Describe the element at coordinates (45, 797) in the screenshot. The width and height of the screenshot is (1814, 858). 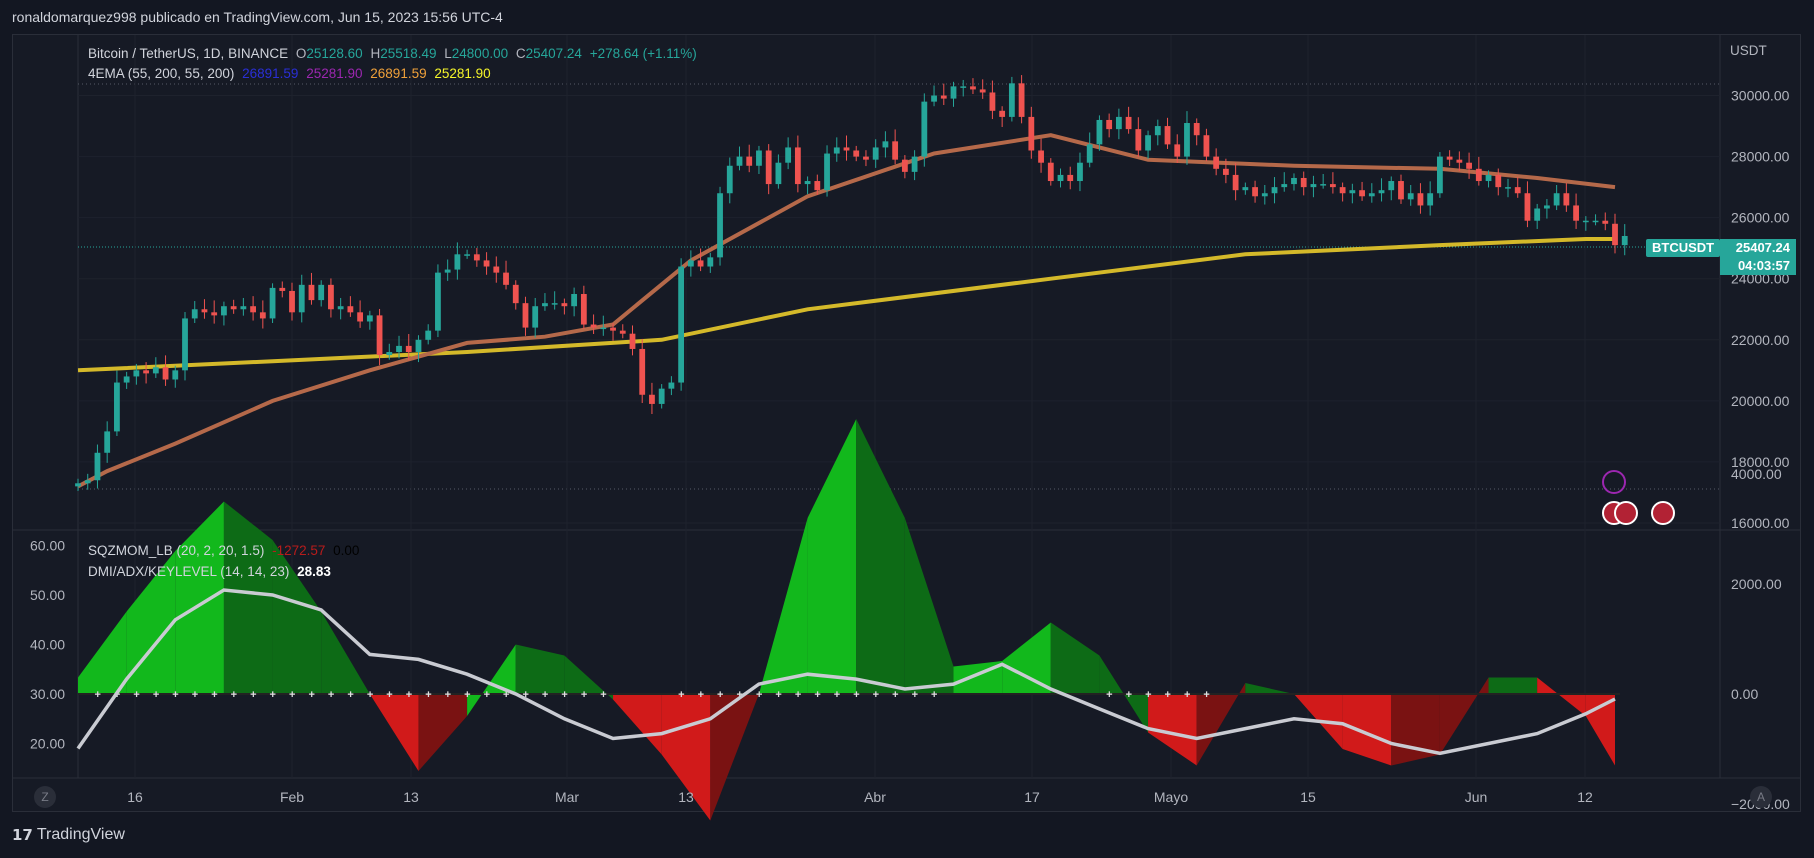
I see `zoom-reset-button: Z` at that location.